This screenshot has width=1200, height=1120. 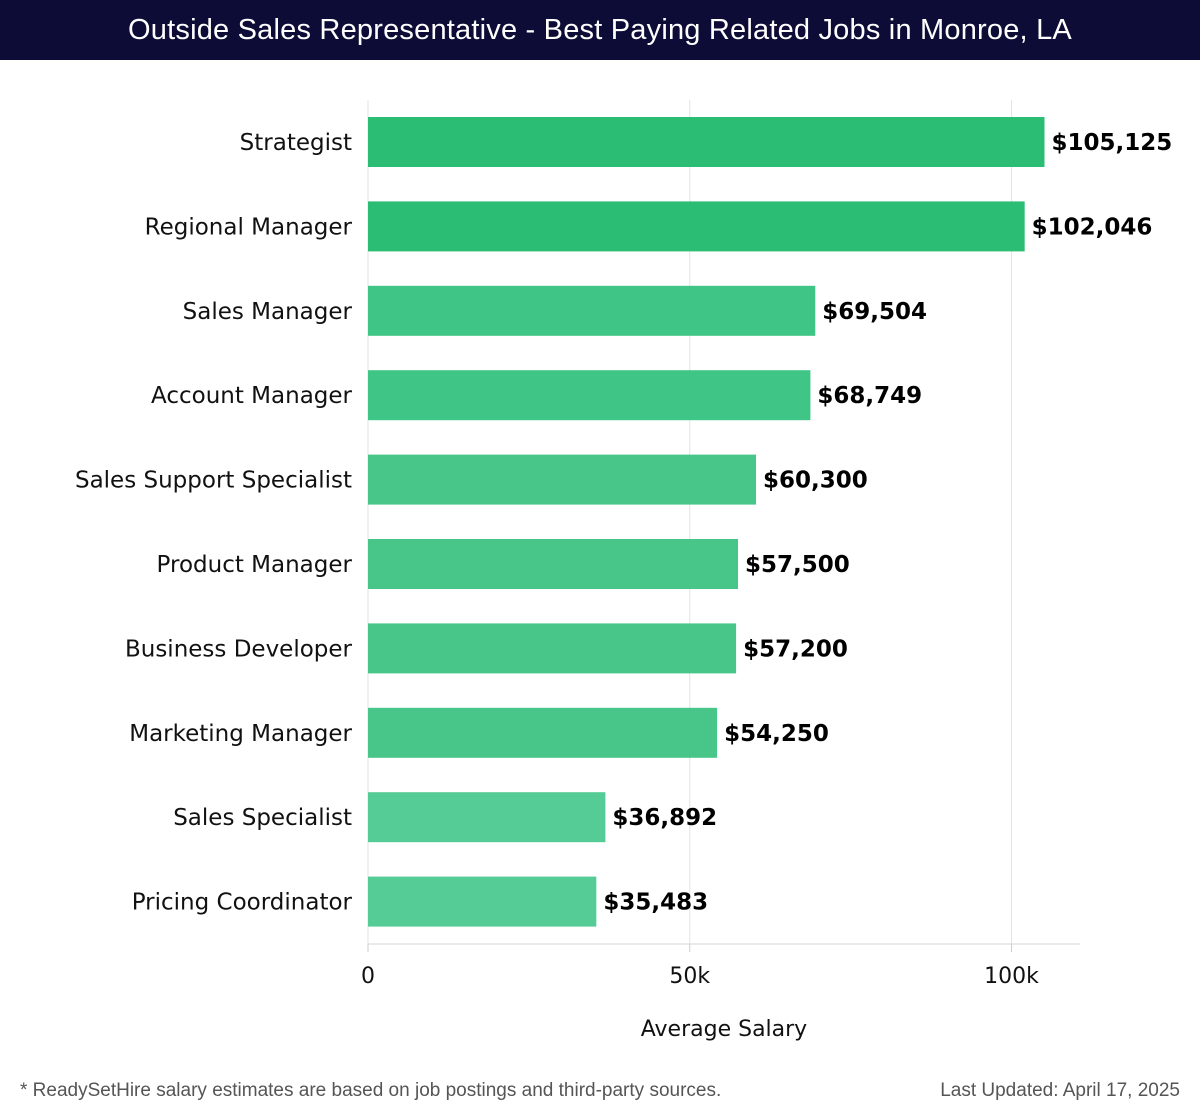 I want to click on value-label: $36,892, so click(x=664, y=818).